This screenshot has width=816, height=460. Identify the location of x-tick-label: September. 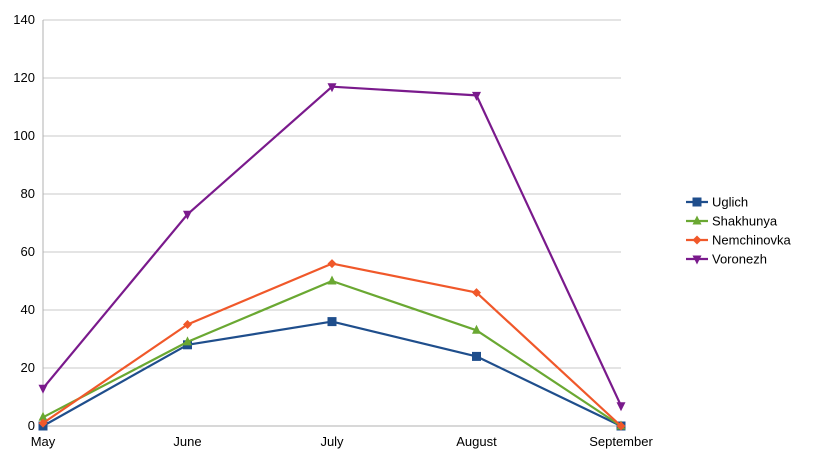
(621, 441).